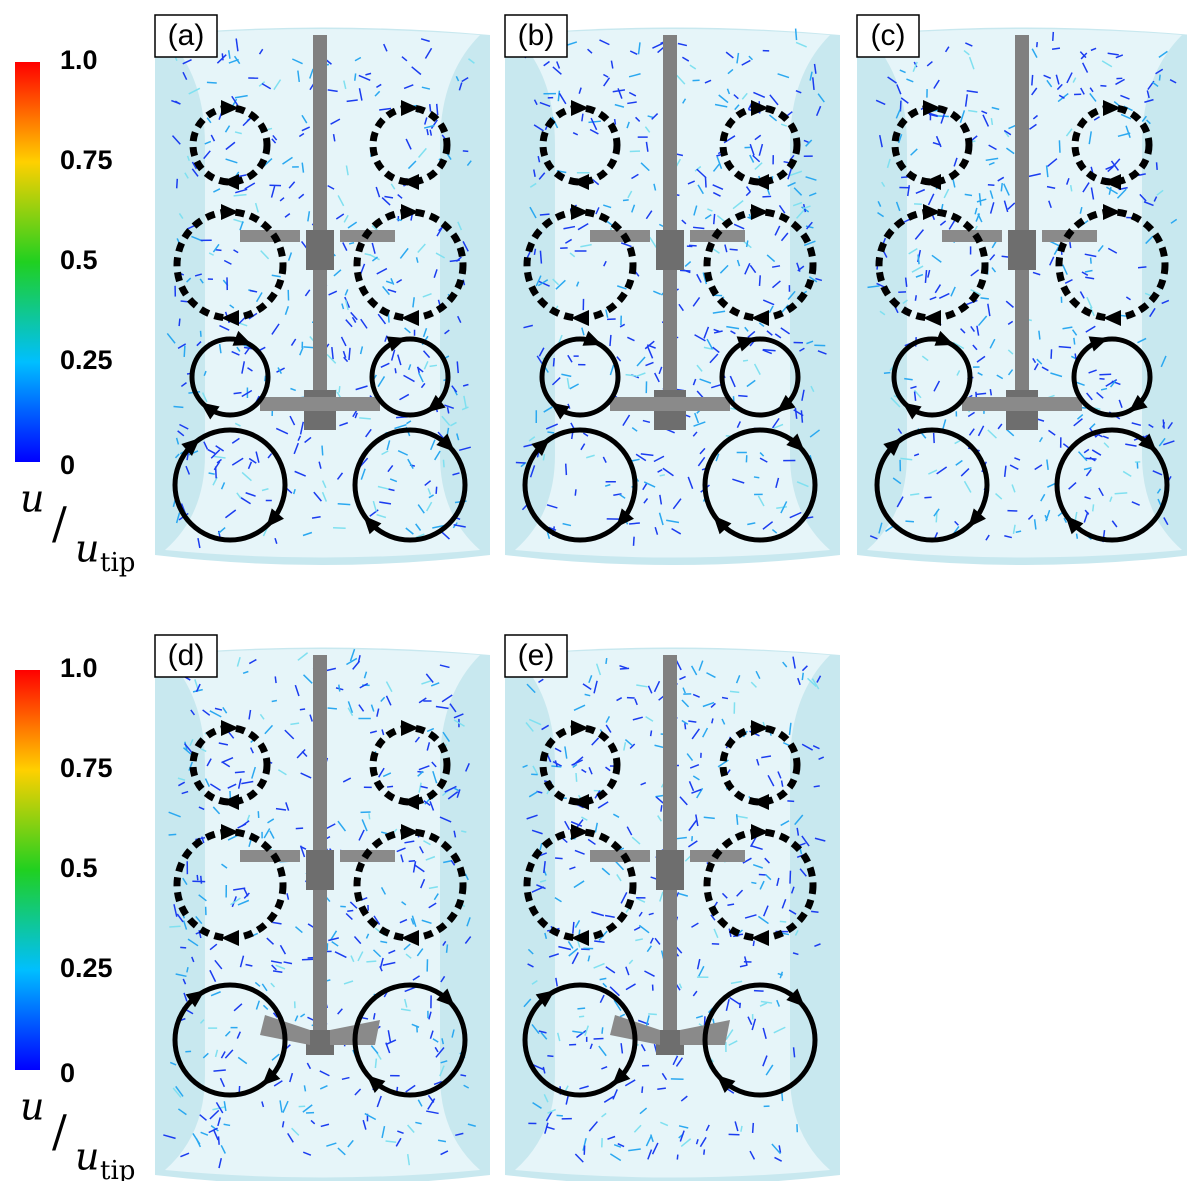  I want to click on panel: (d), so click(322, 908).